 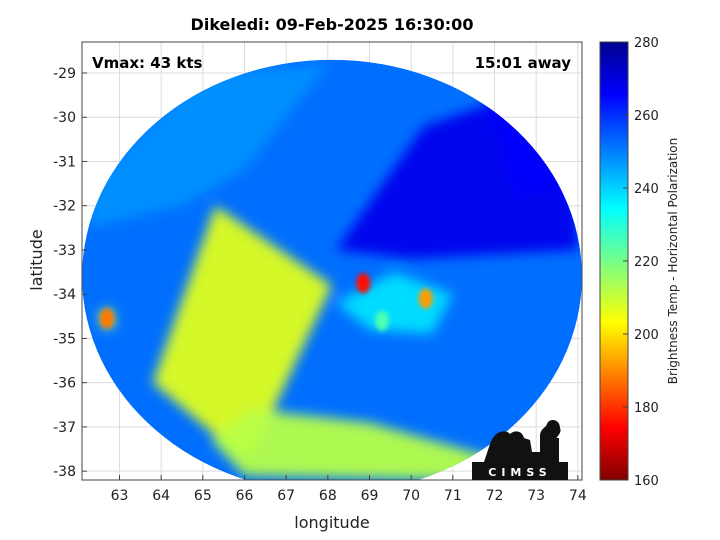 I want to click on x-tick-label: 69, so click(x=370, y=496).